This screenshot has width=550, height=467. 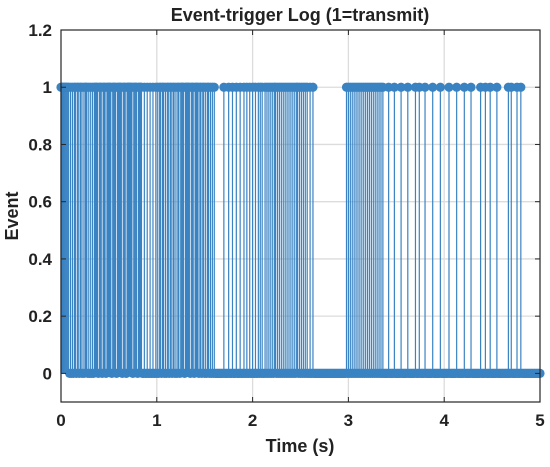 What do you see at coordinates (126, 373) in the screenshot?
I see `event-point-idle` at bounding box center [126, 373].